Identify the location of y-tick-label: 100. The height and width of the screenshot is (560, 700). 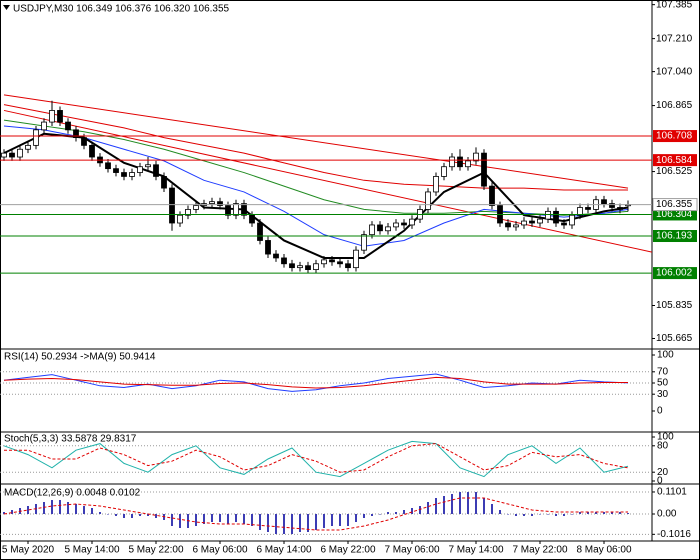
(665, 355).